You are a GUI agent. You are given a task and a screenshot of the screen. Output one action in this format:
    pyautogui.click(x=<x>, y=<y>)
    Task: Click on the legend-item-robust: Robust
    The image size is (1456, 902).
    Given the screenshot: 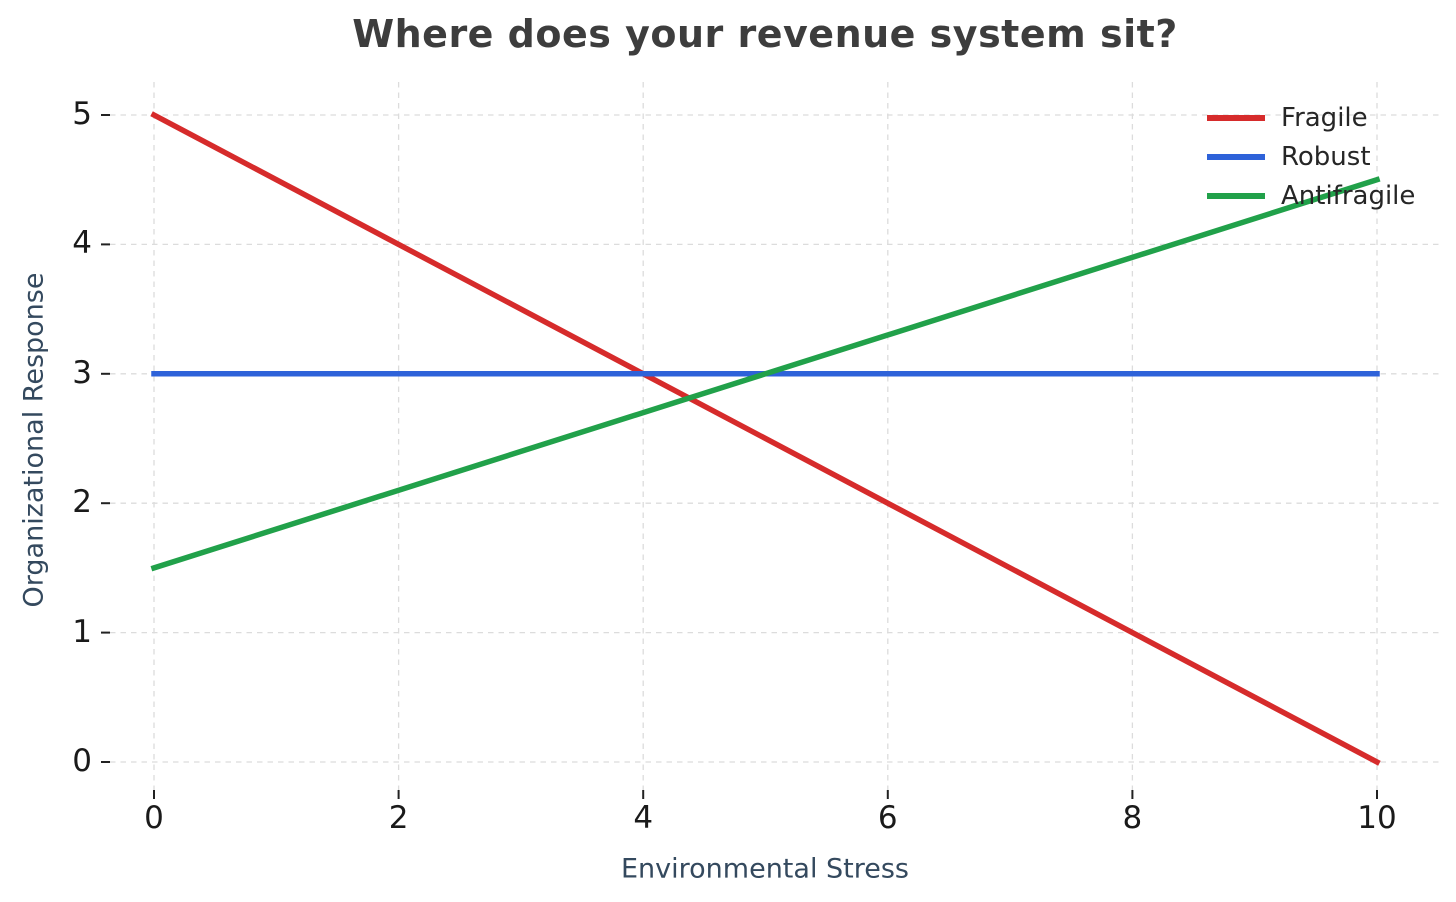 What is the action you would take?
    pyautogui.click(x=1311, y=156)
    